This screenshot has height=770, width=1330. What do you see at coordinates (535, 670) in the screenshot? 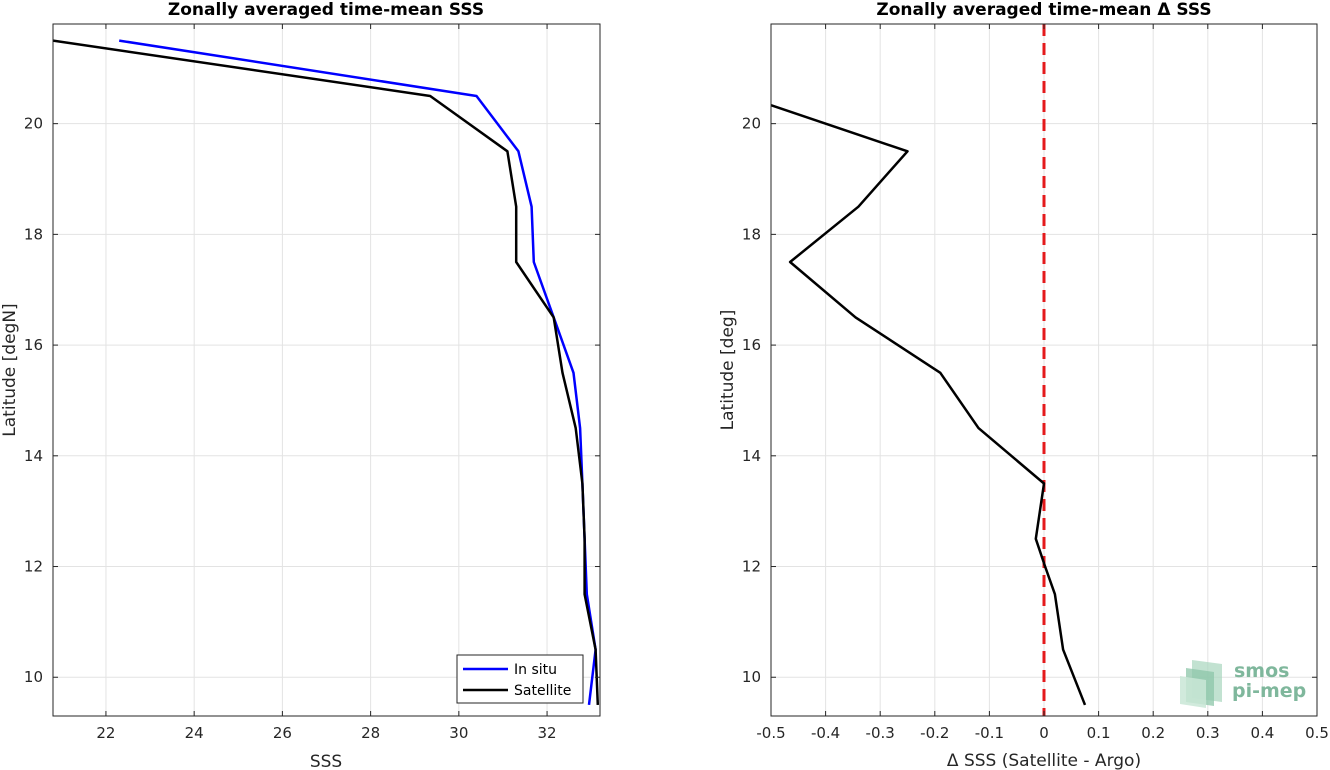
I see `legend-label-in-situ: In situ` at bounding box center [535, 670].